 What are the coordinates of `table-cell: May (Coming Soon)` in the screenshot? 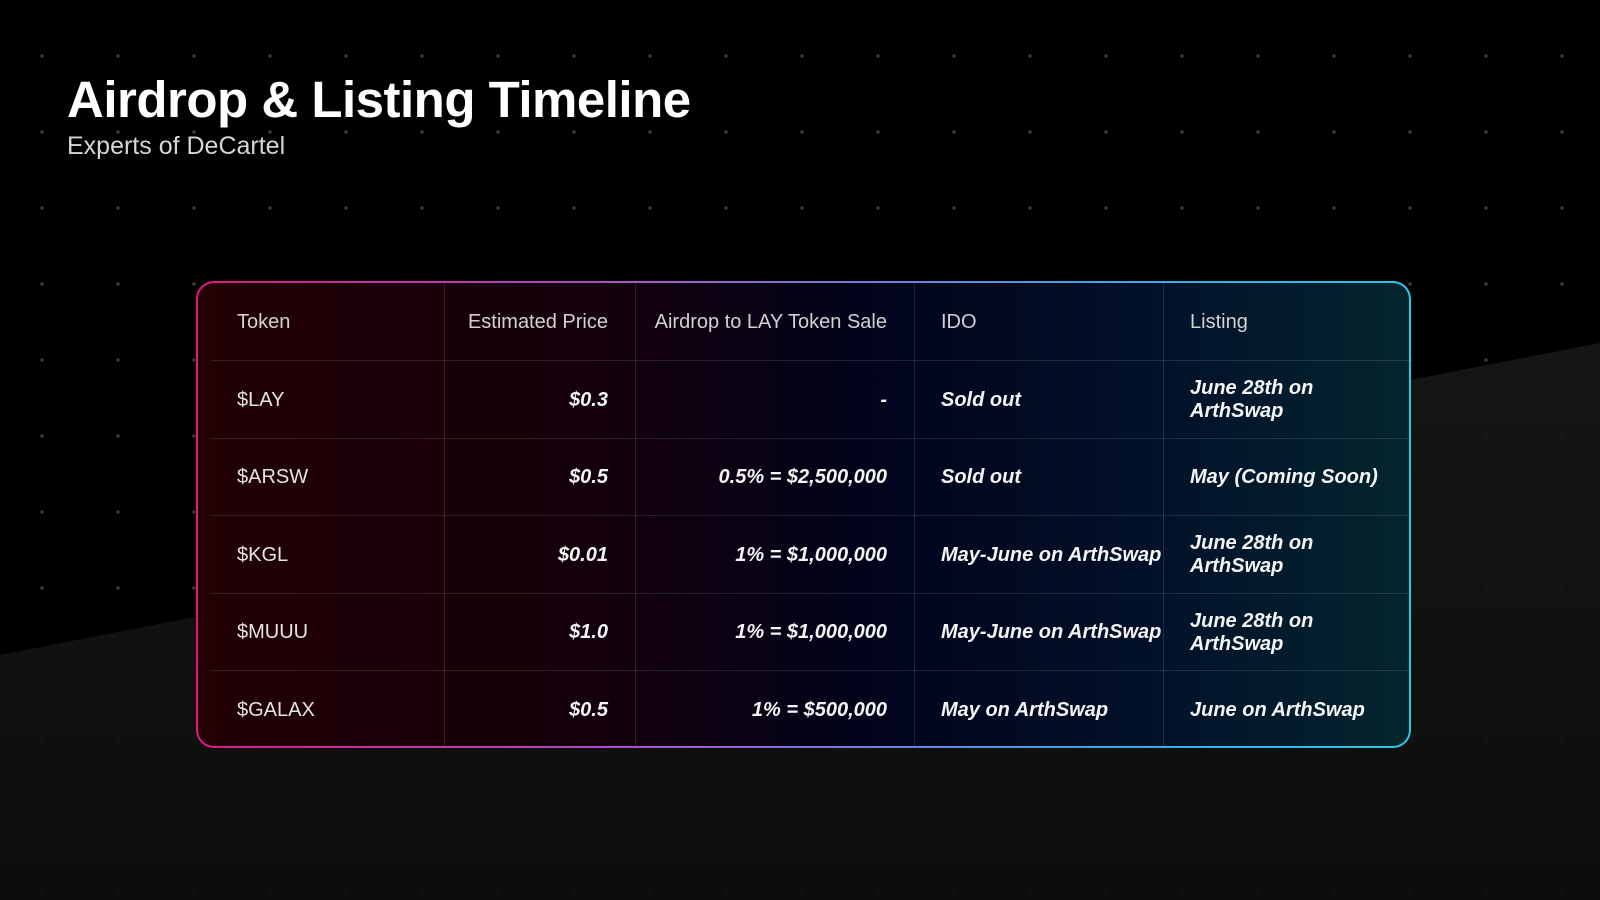 It's located at (1284, 477).